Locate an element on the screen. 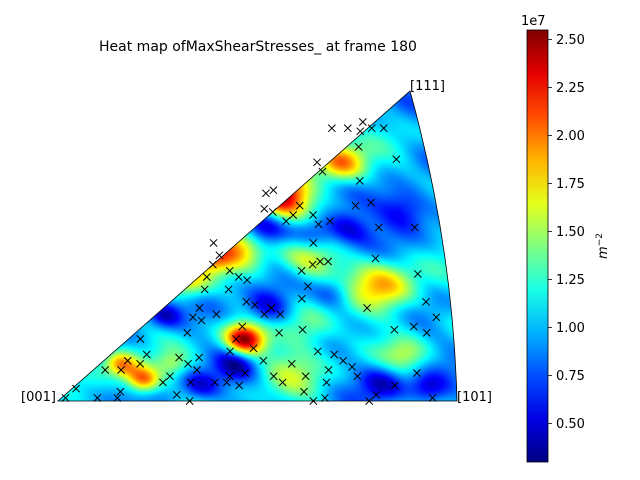  colorbar-tick-label: 1.50 is located at coordinates (570, 232).